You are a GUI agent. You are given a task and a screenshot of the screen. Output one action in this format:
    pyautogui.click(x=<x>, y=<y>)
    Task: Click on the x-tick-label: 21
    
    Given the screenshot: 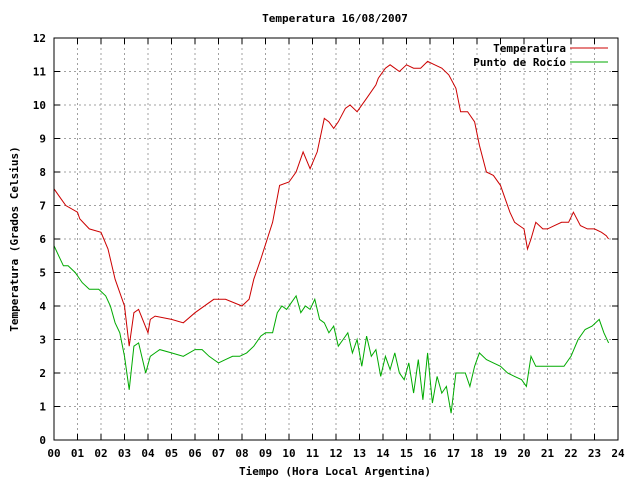 What is the action you would take?
    pyautogui.click(x=548, y=453)
    